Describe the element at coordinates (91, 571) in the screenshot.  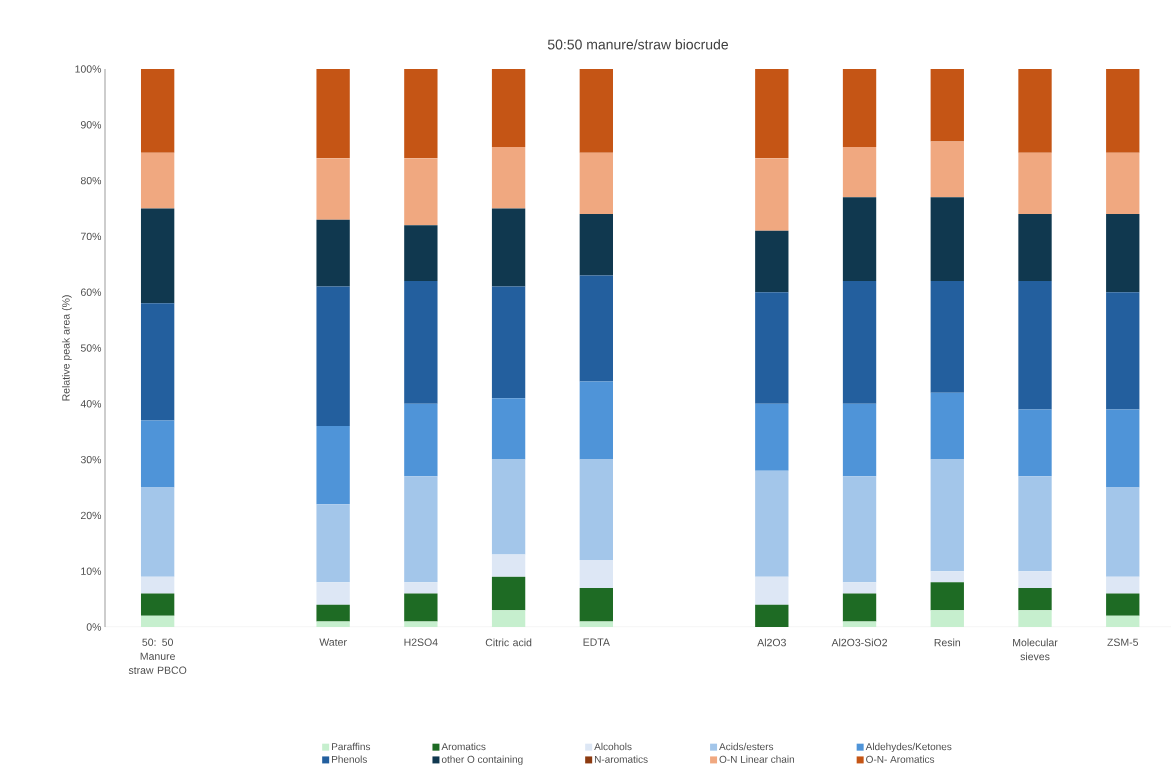
I see `y-tick-label: 10%` at that location.